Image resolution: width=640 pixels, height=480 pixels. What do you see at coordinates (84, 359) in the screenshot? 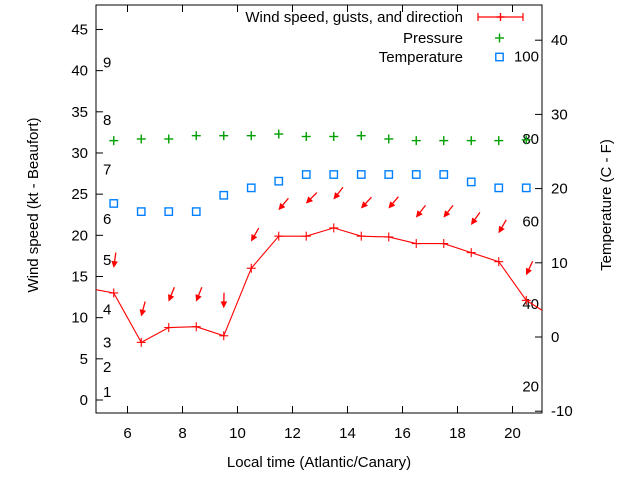
I see `y-left-tick-label: 5` at bounding box center [84, 359].